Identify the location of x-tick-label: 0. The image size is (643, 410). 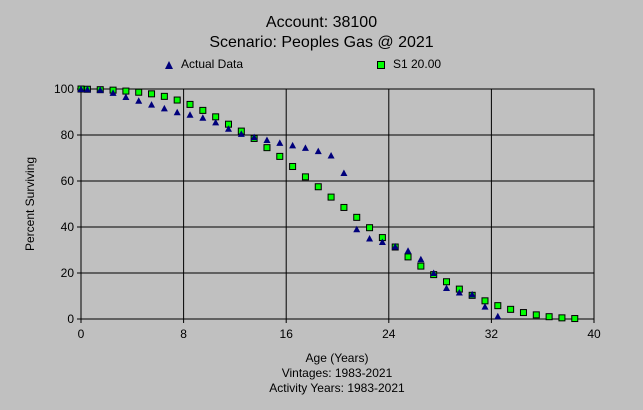
(81, 334).